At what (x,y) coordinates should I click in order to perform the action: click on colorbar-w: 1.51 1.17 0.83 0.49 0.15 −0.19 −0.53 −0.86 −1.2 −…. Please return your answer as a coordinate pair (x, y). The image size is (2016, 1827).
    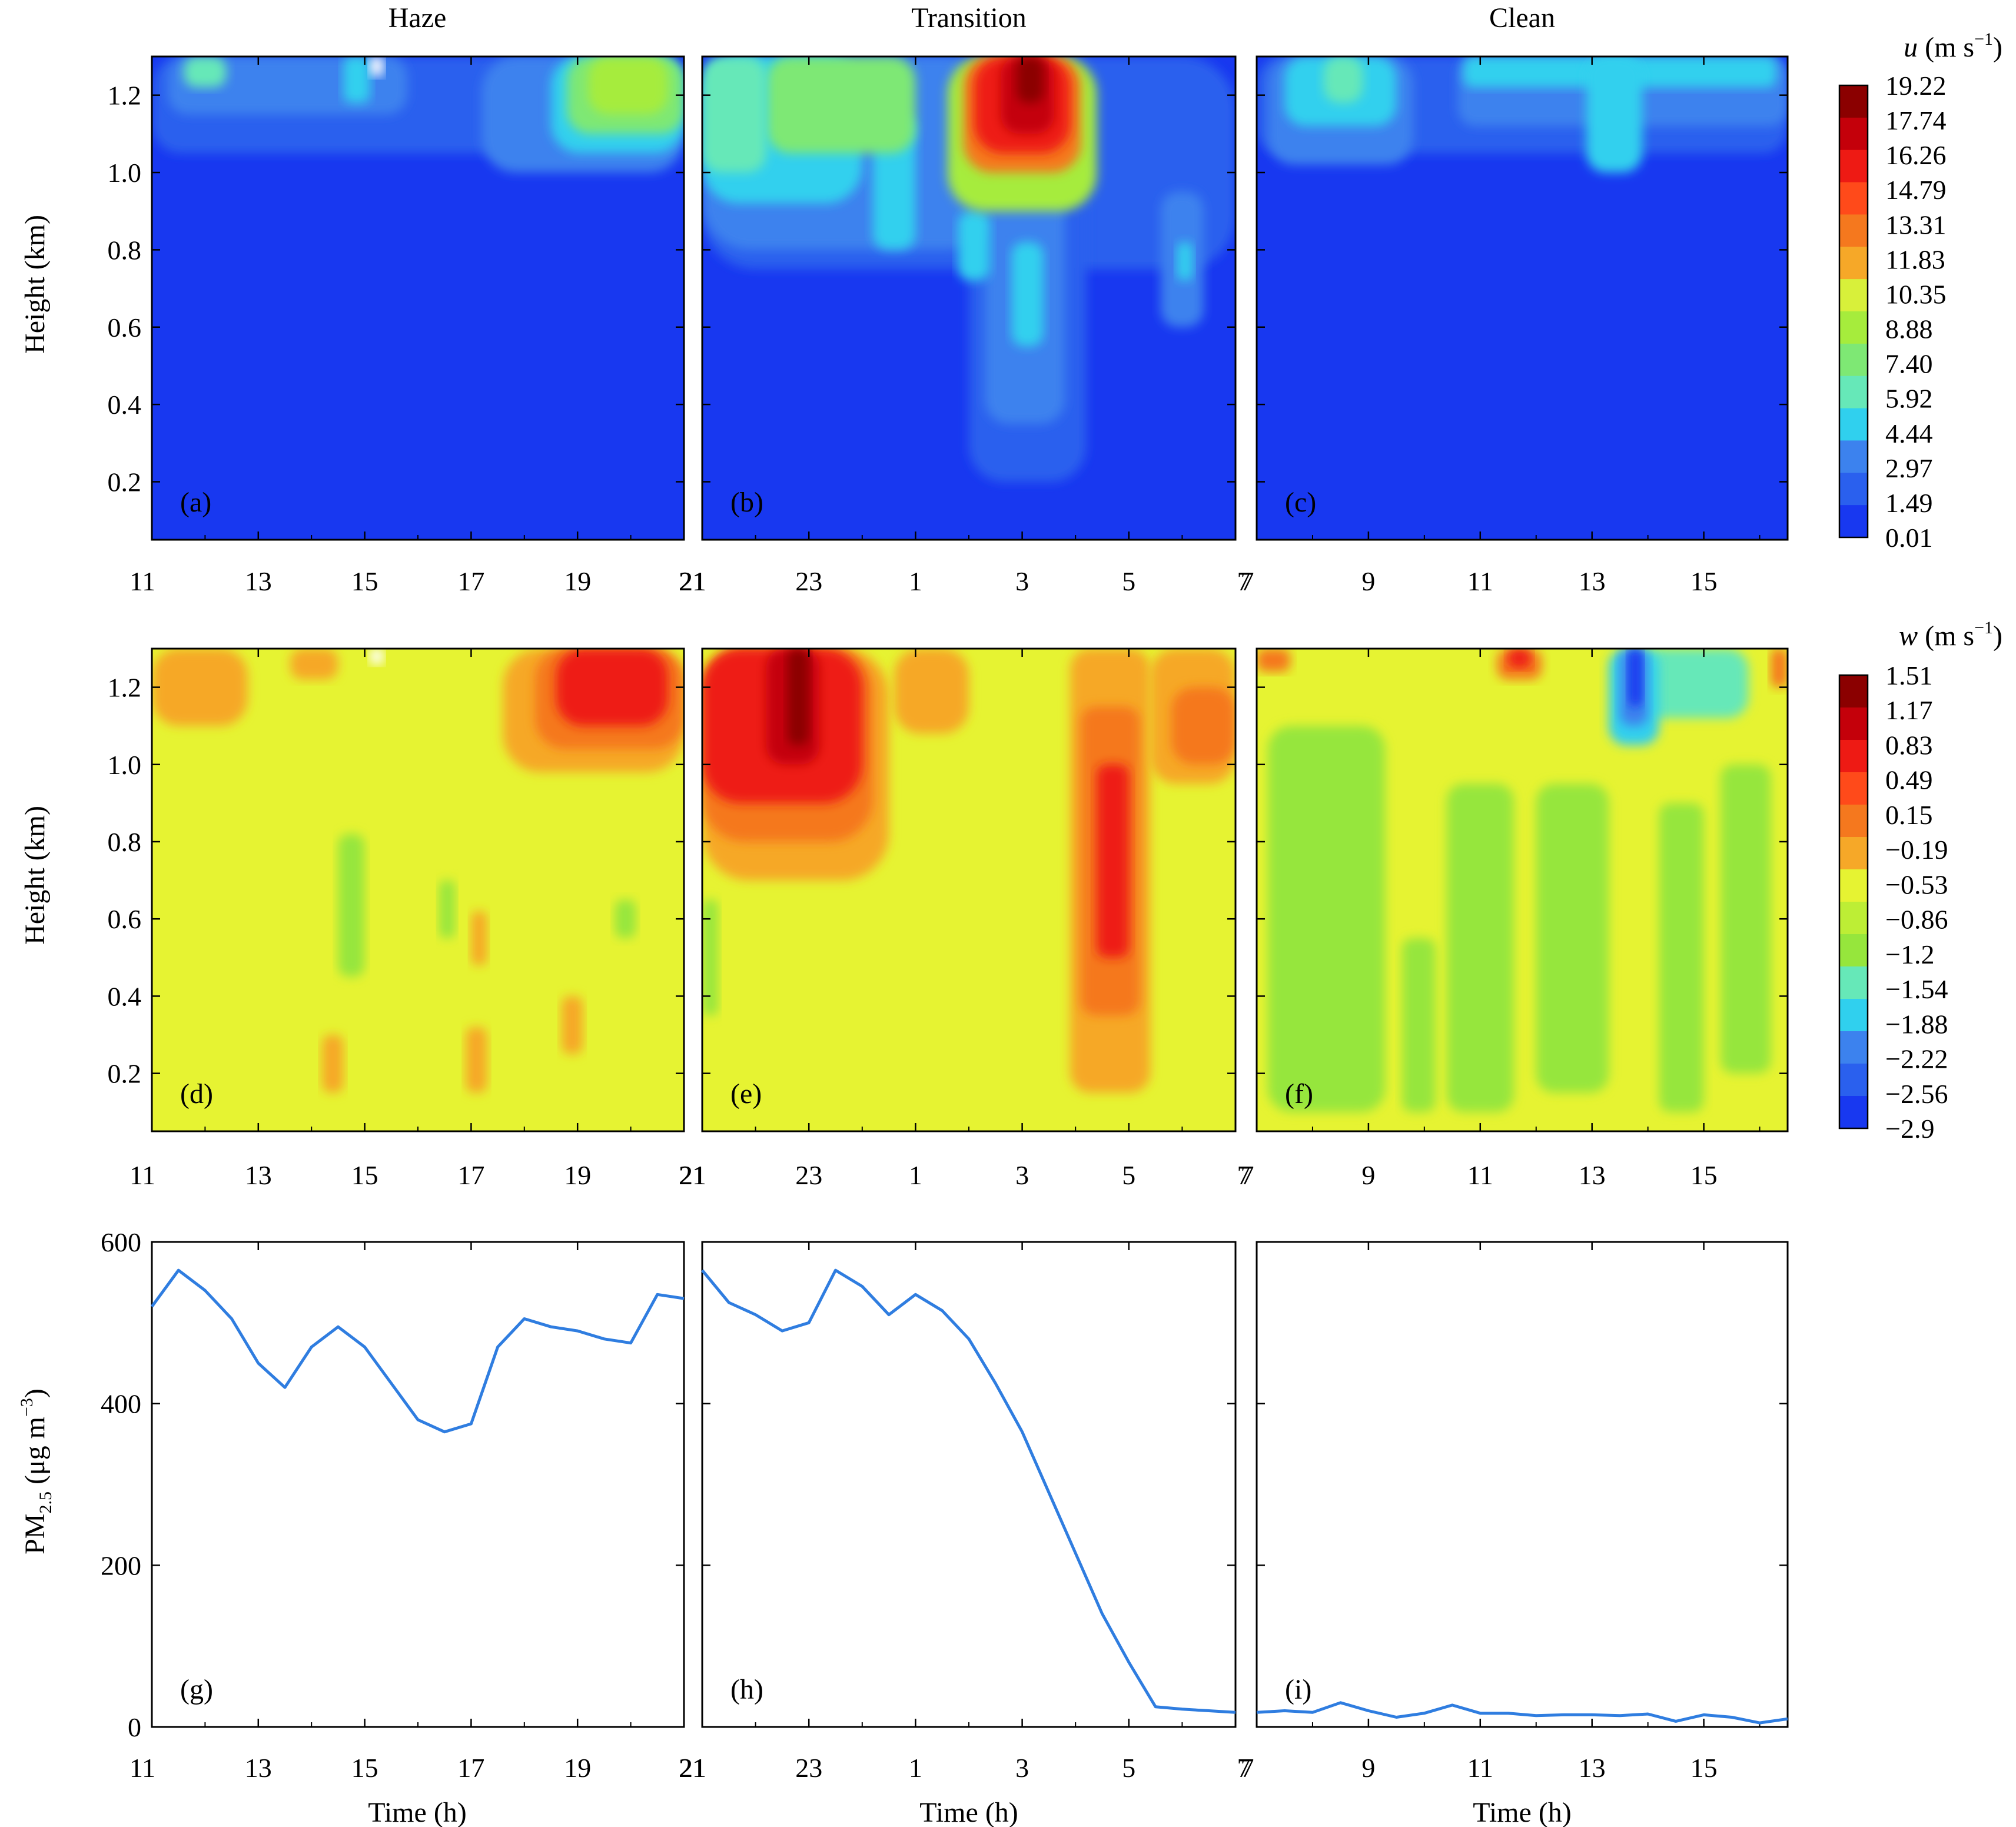
    Looking at the image, I should click on (1893, 902).